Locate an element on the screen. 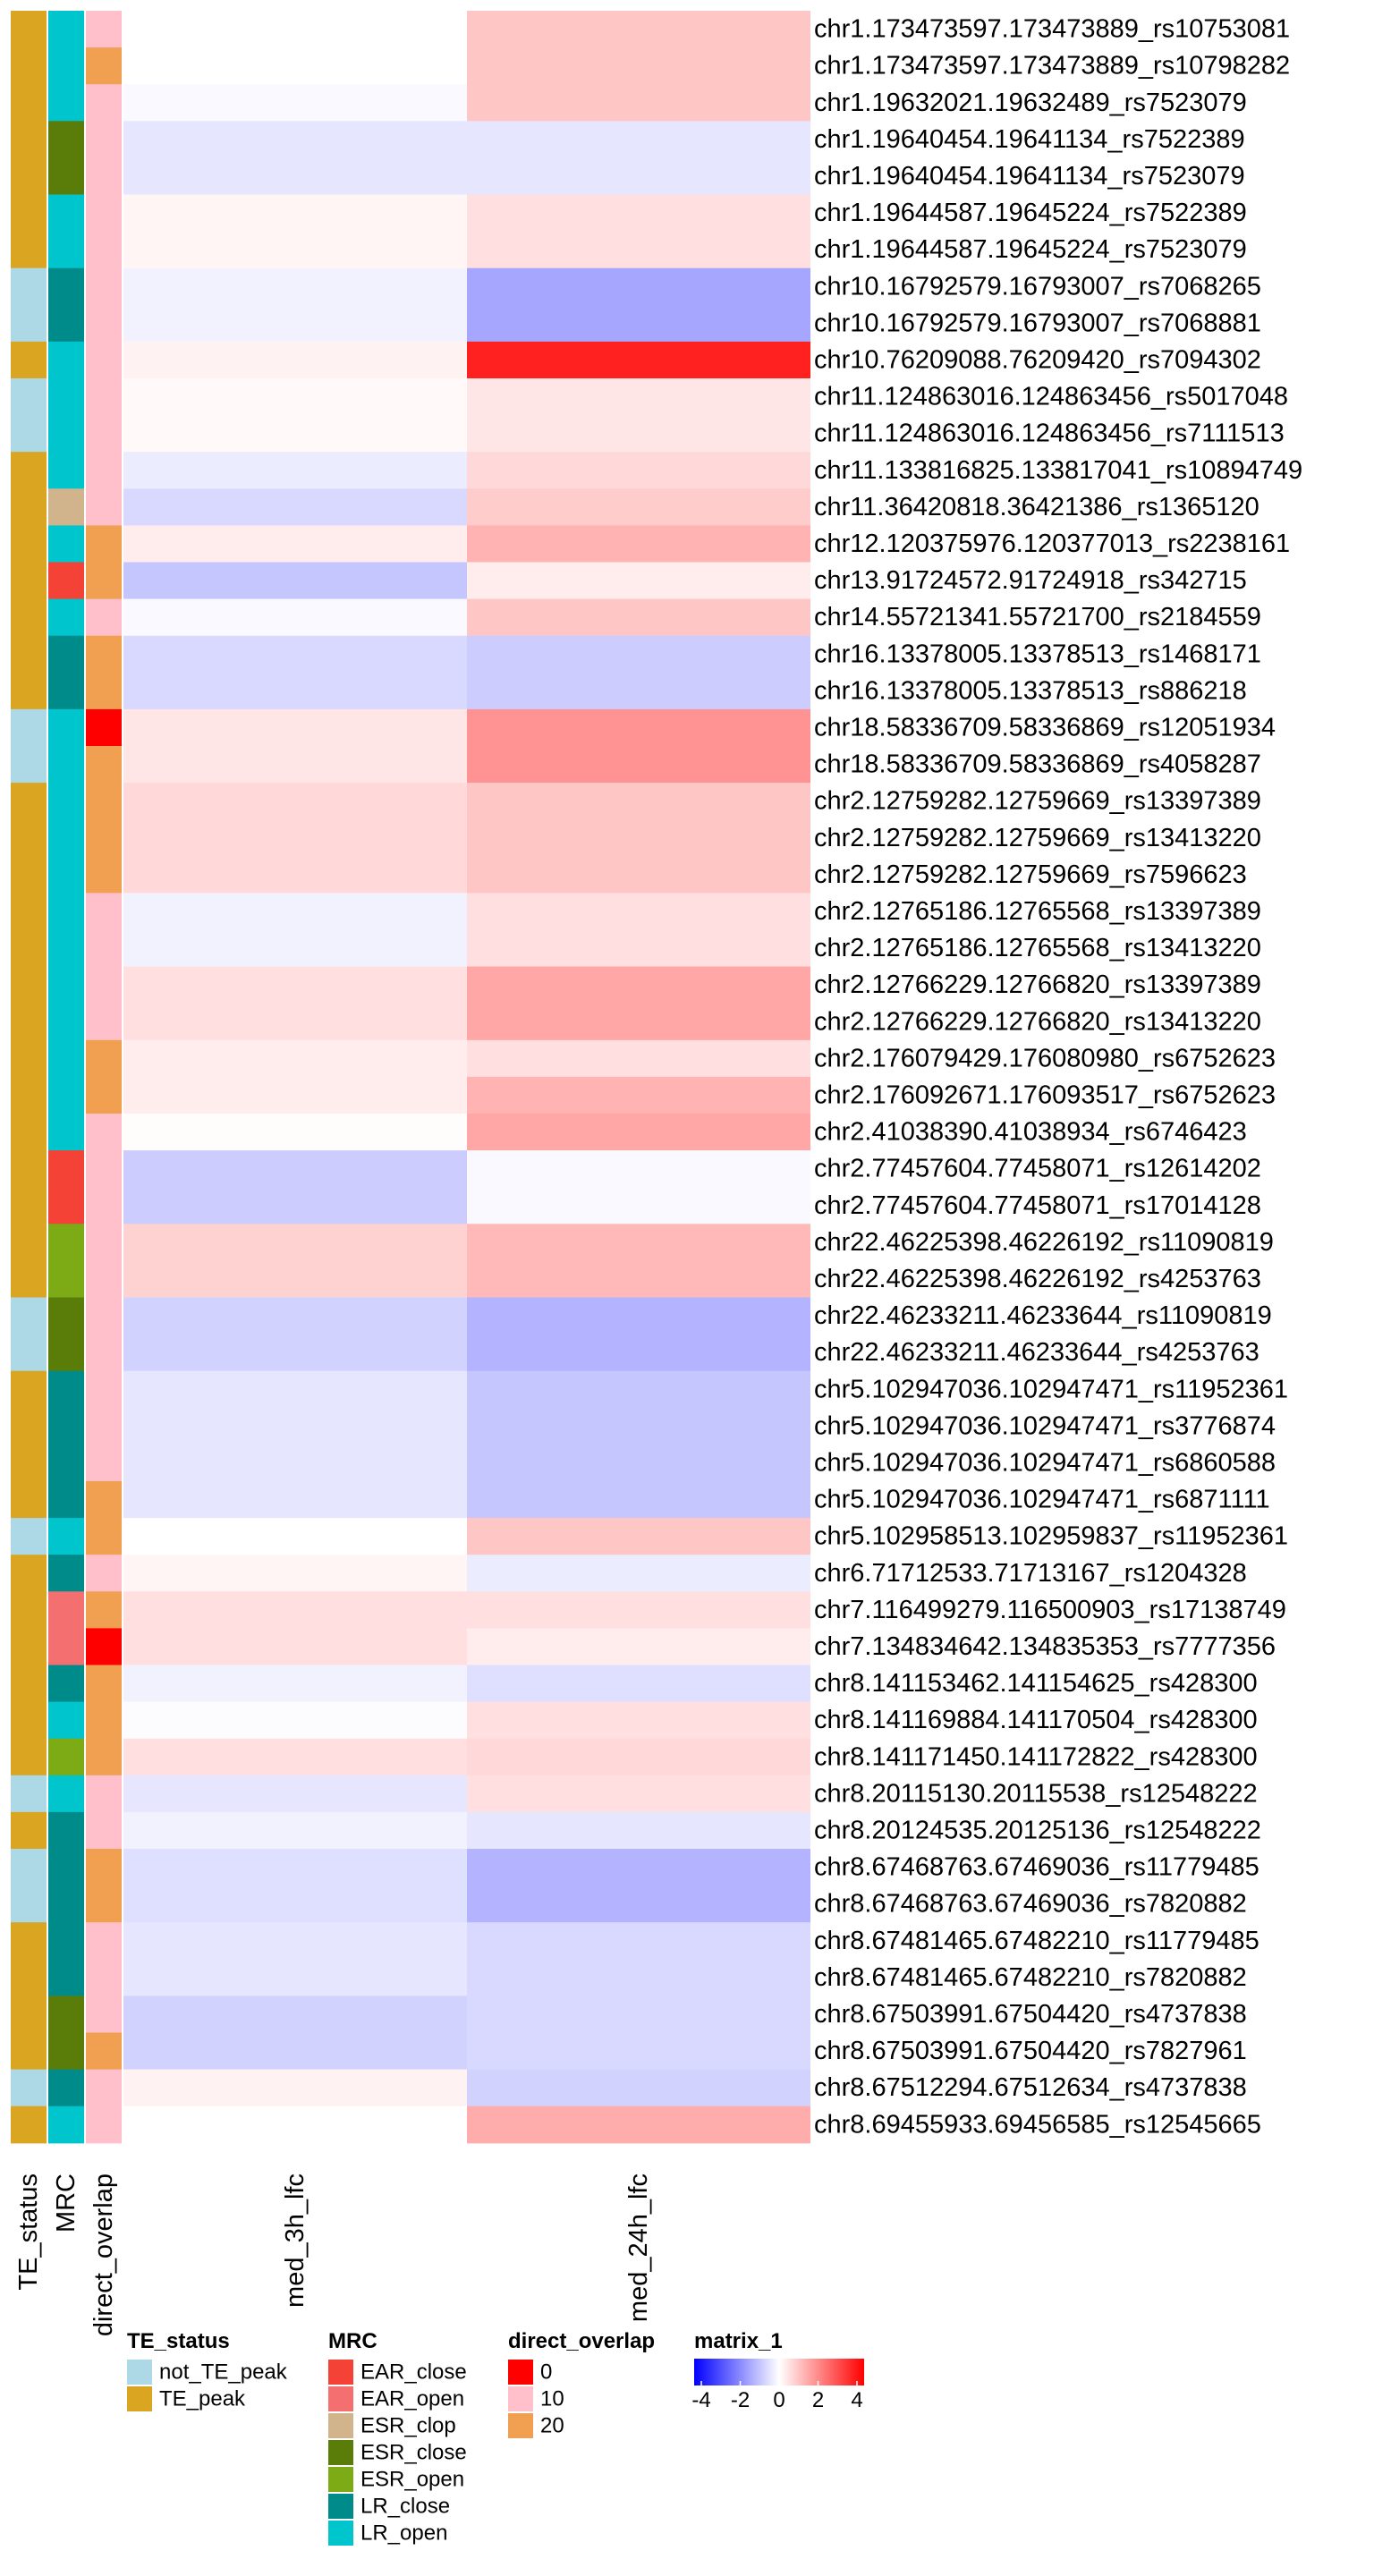 The width and height of the screenshot is (1374, 2576). row-label: chr8.67481465.67482210_rs7820882 is located at coordinates (1030, 1977).